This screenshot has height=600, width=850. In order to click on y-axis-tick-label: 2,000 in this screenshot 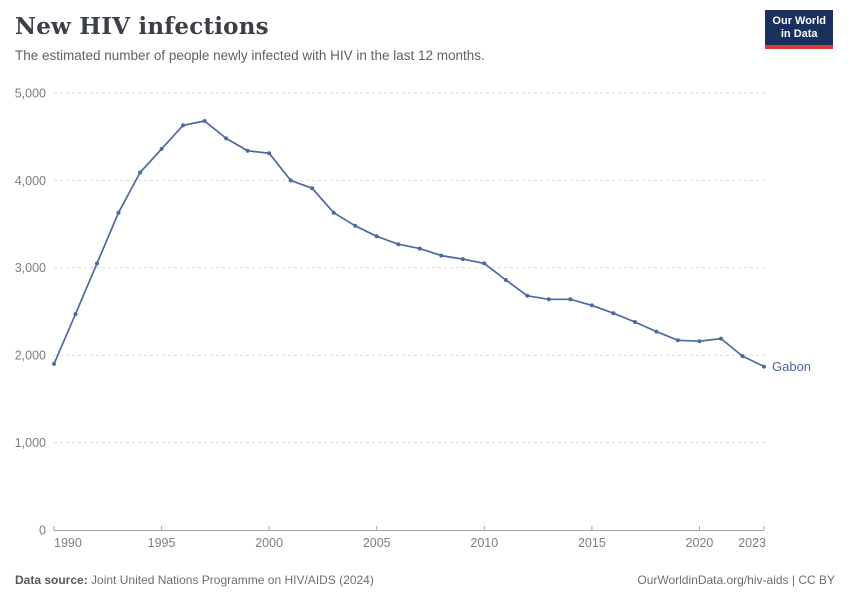, I will do `click(30, 356)`.